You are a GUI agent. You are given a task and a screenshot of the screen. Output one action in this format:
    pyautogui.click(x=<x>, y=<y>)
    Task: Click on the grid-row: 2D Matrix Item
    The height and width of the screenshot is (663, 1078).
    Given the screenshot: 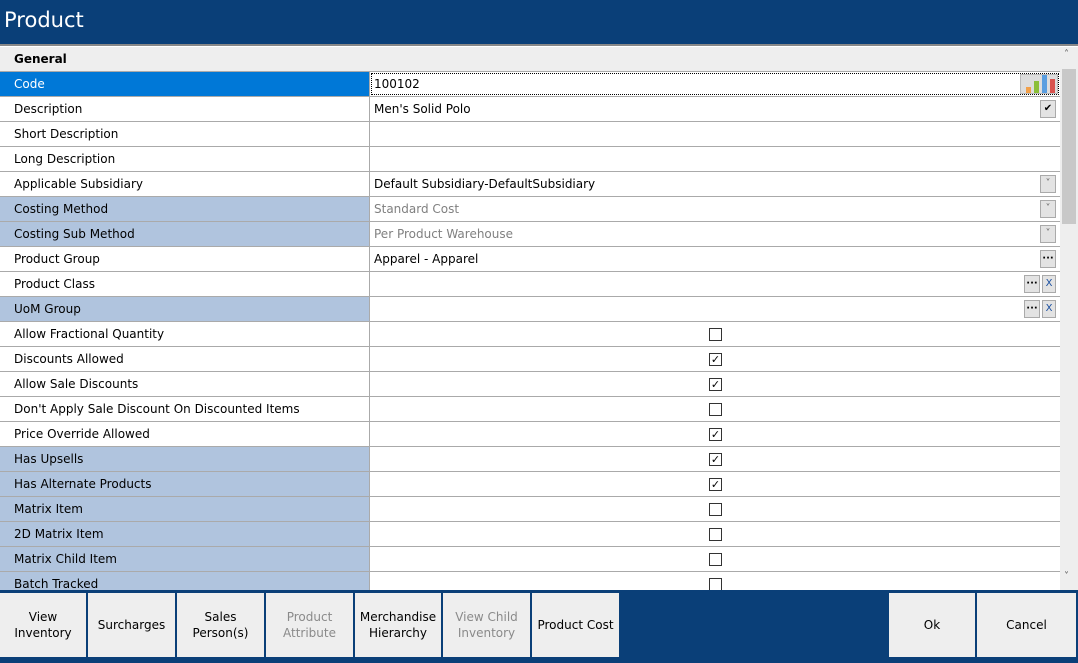 What is the action you would take?
    pyautogui.click(x=530, y=534)
    